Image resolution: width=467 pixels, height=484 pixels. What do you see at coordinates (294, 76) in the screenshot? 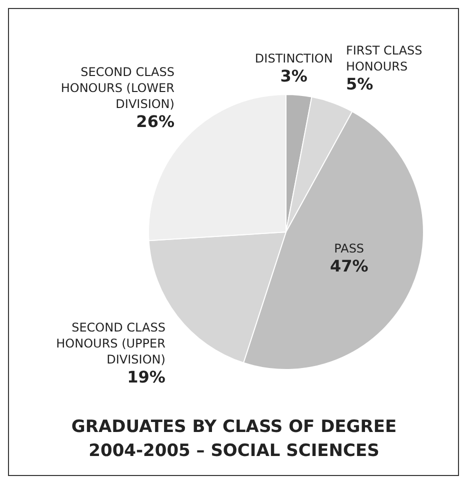
I see `data-label: 3%` at bounding box center [294, 76].